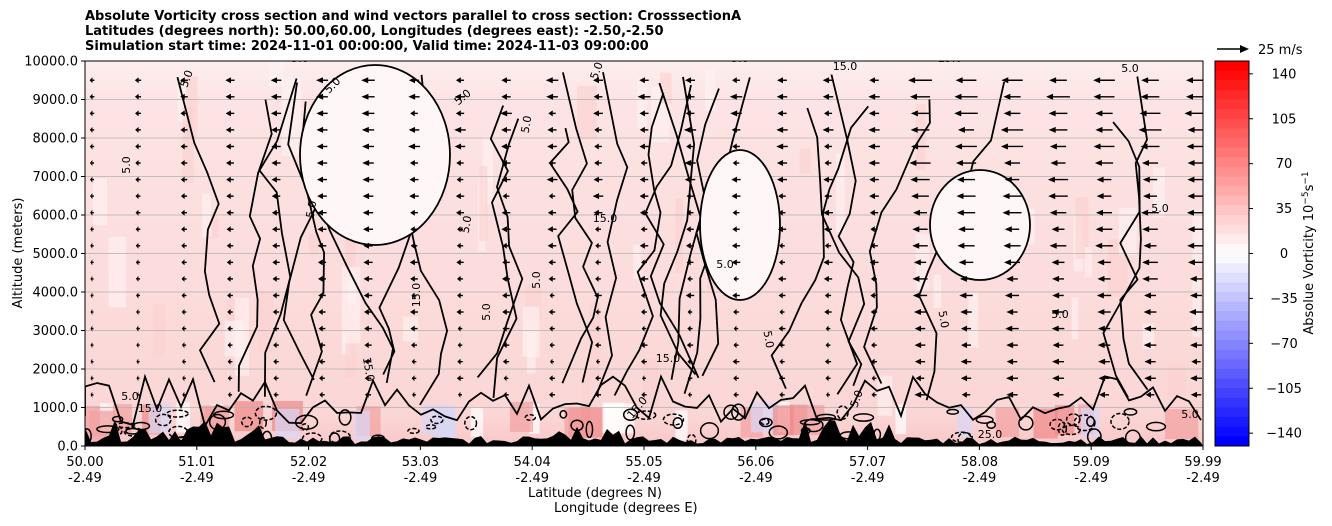 This screenshot has width=1332, height=526. What do you see at coordinates (1181, 423) in the screenshot?
I see `field-patch-surface` at bounding box center [1181, 423].